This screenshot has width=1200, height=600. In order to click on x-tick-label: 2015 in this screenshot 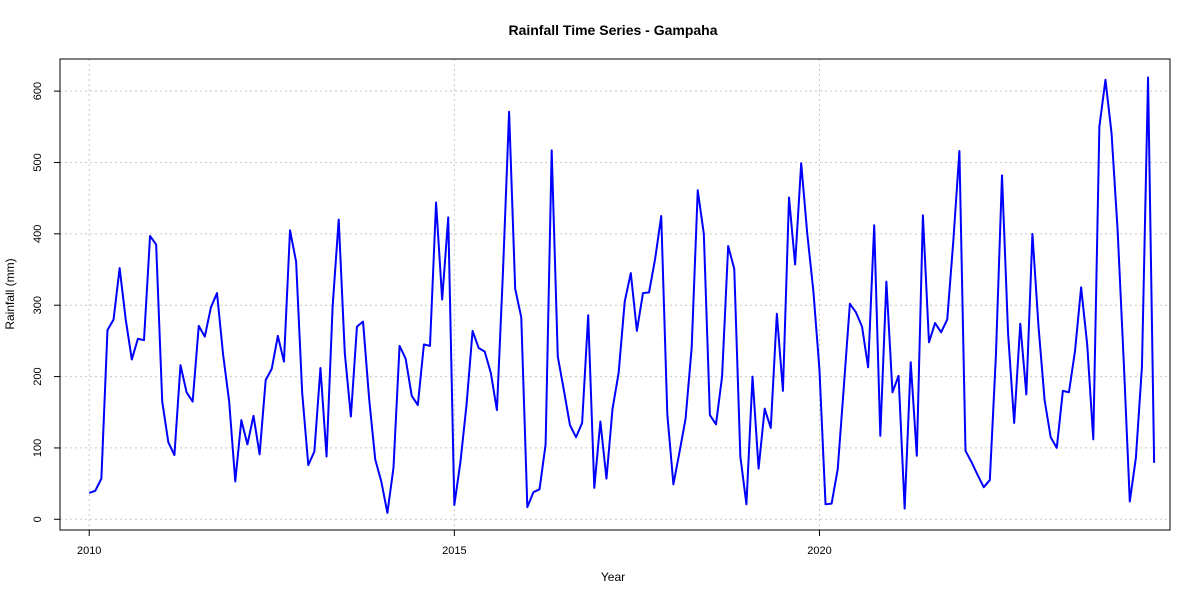, I will do `click(454, 551)`.